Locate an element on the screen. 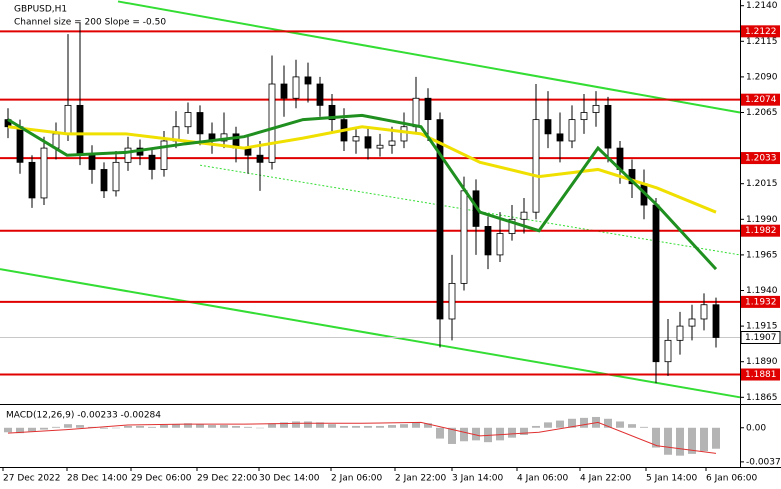 The width and height of the screenshot is (781, 489). level-label: 1.1881 is located at coordinates (761, 375).